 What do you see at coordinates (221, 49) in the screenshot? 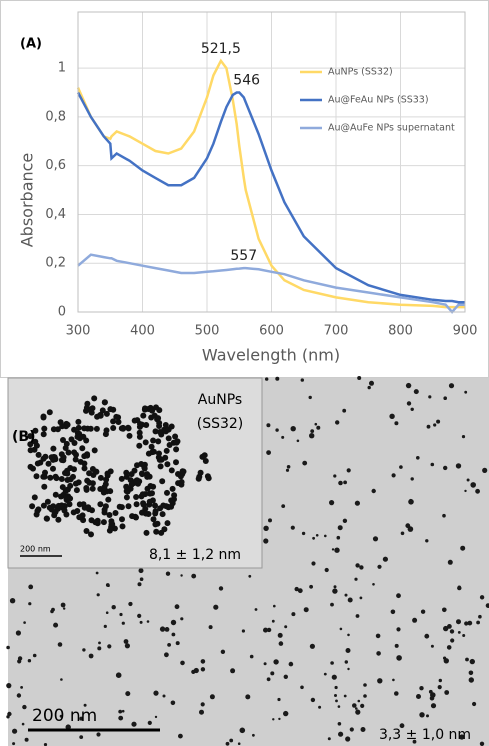
I see `annotation: 521,5` at bounding box center [221, 49].